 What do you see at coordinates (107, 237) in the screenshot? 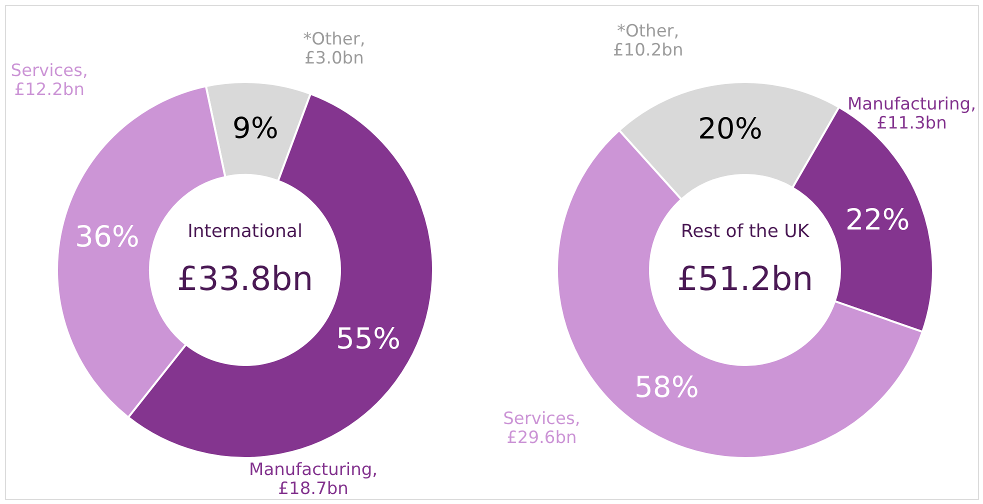
I see `data-label: 36%` at bounding box center [107, 237].